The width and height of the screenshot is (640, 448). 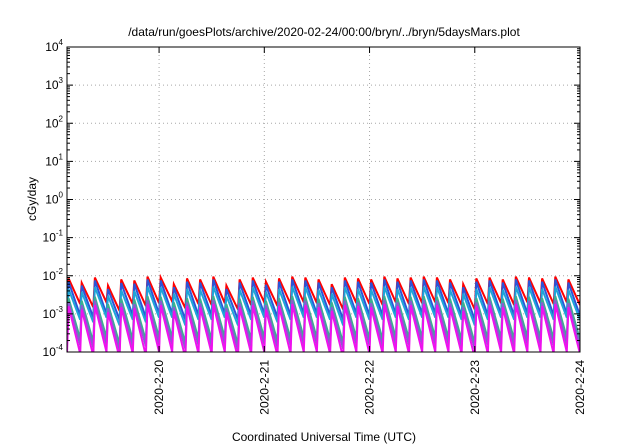 I want to click on y-tick-label: 10⁻⁴, so click(x=53, y=351).